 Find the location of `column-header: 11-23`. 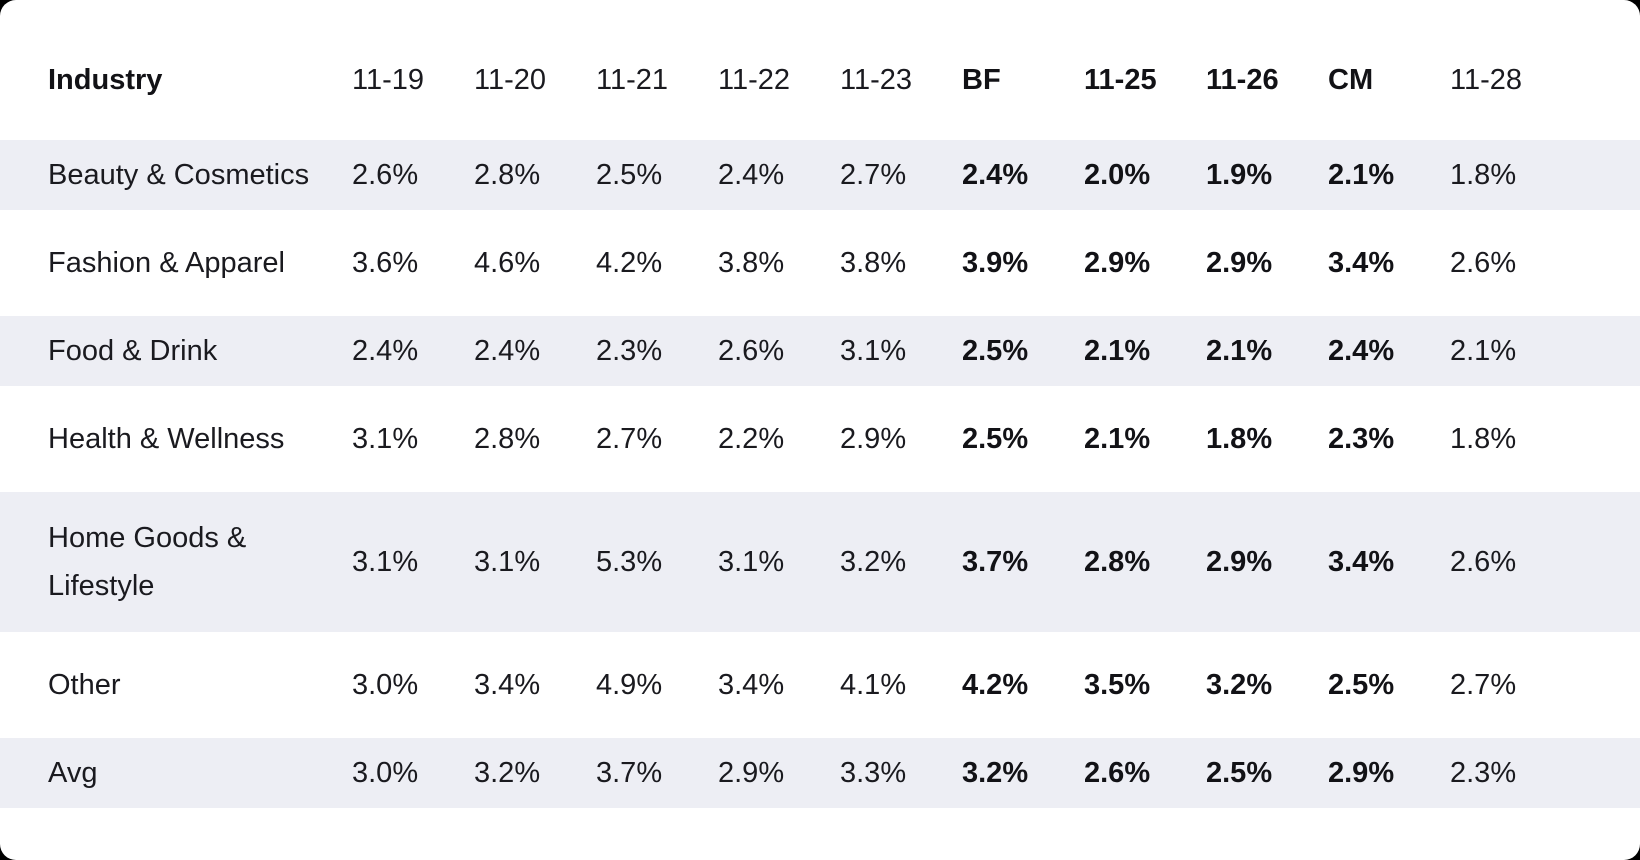

column-header: 11-23 is located at coordinates (876, 80).